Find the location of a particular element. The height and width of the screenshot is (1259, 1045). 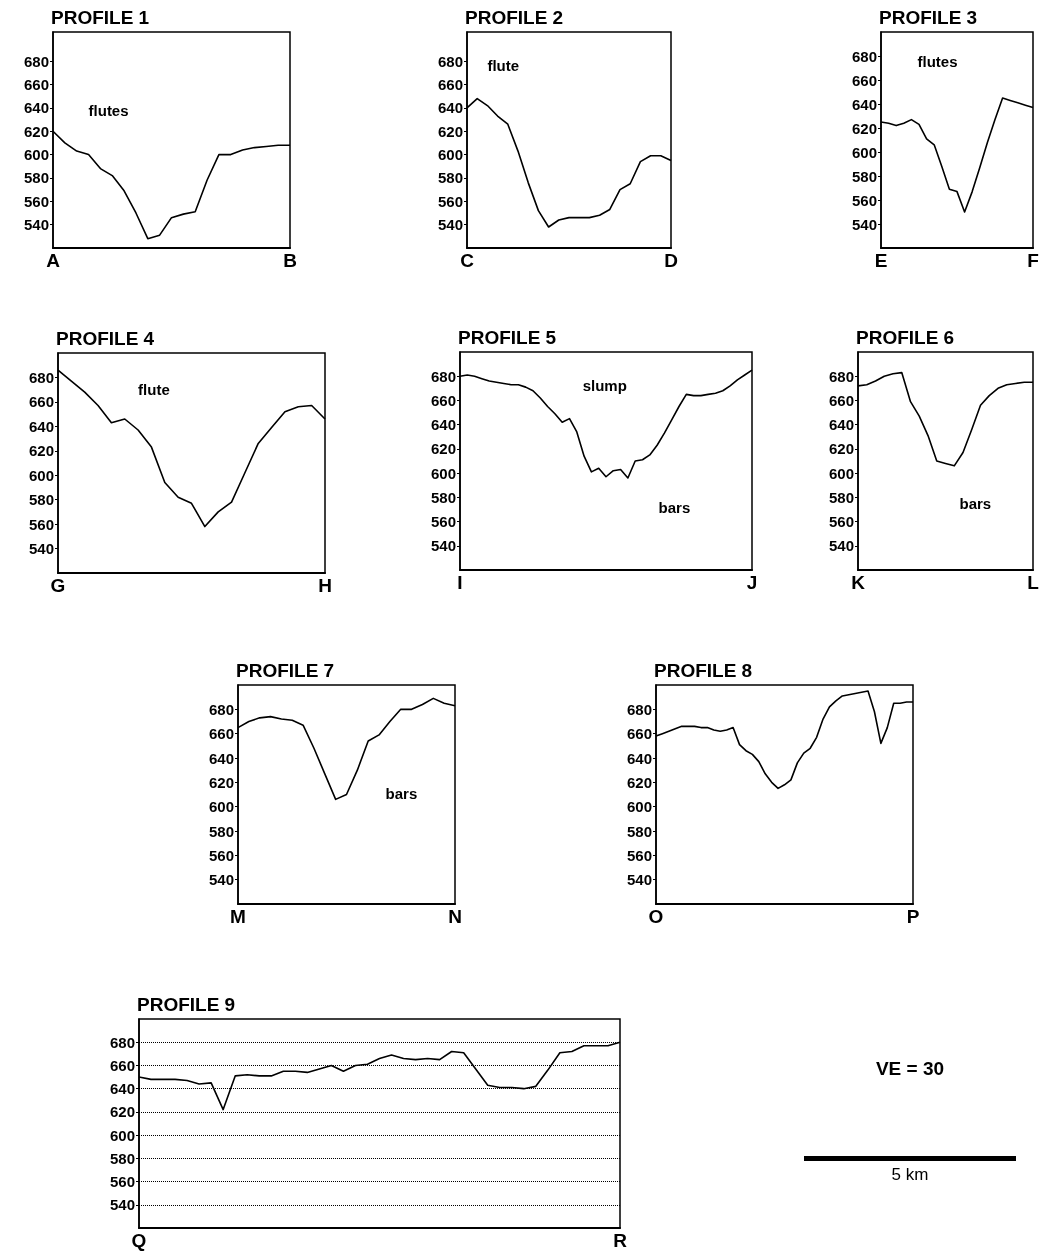

x-tick-label: Q is located at coordinates (139, 1240).